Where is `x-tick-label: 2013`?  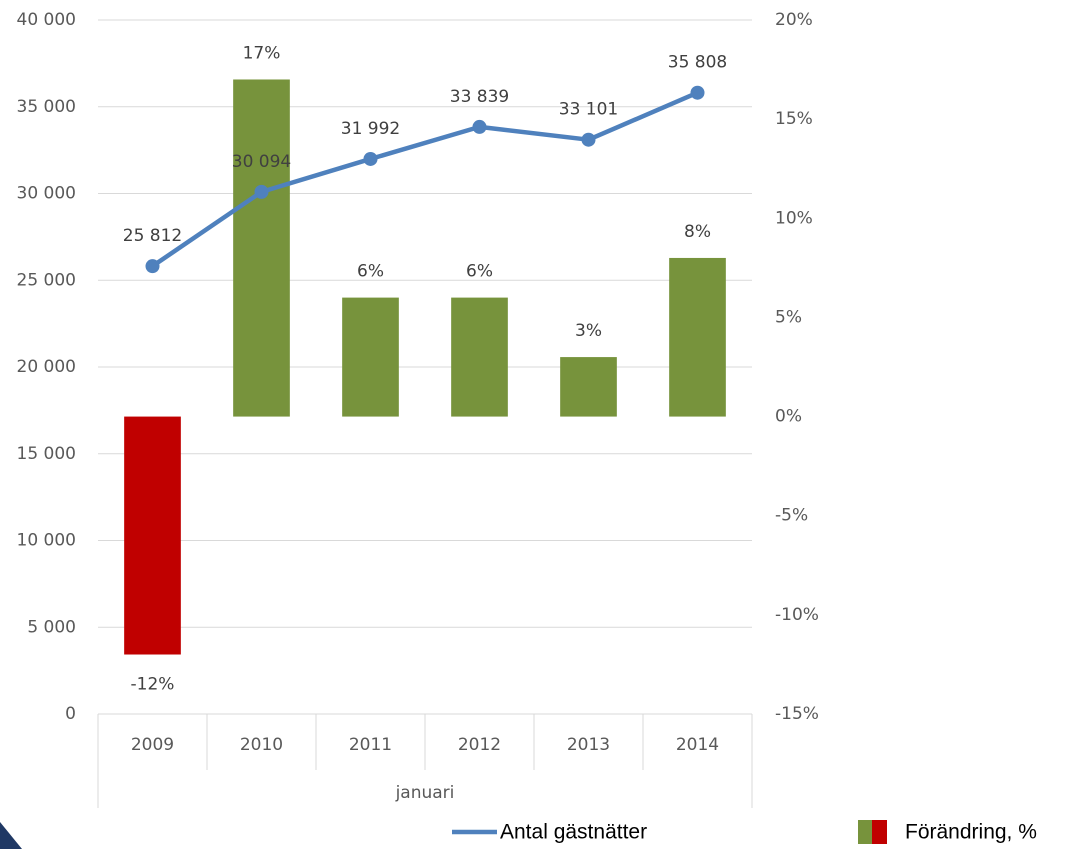
x-tick-label: 2013 is located at coordinates (588, 745).